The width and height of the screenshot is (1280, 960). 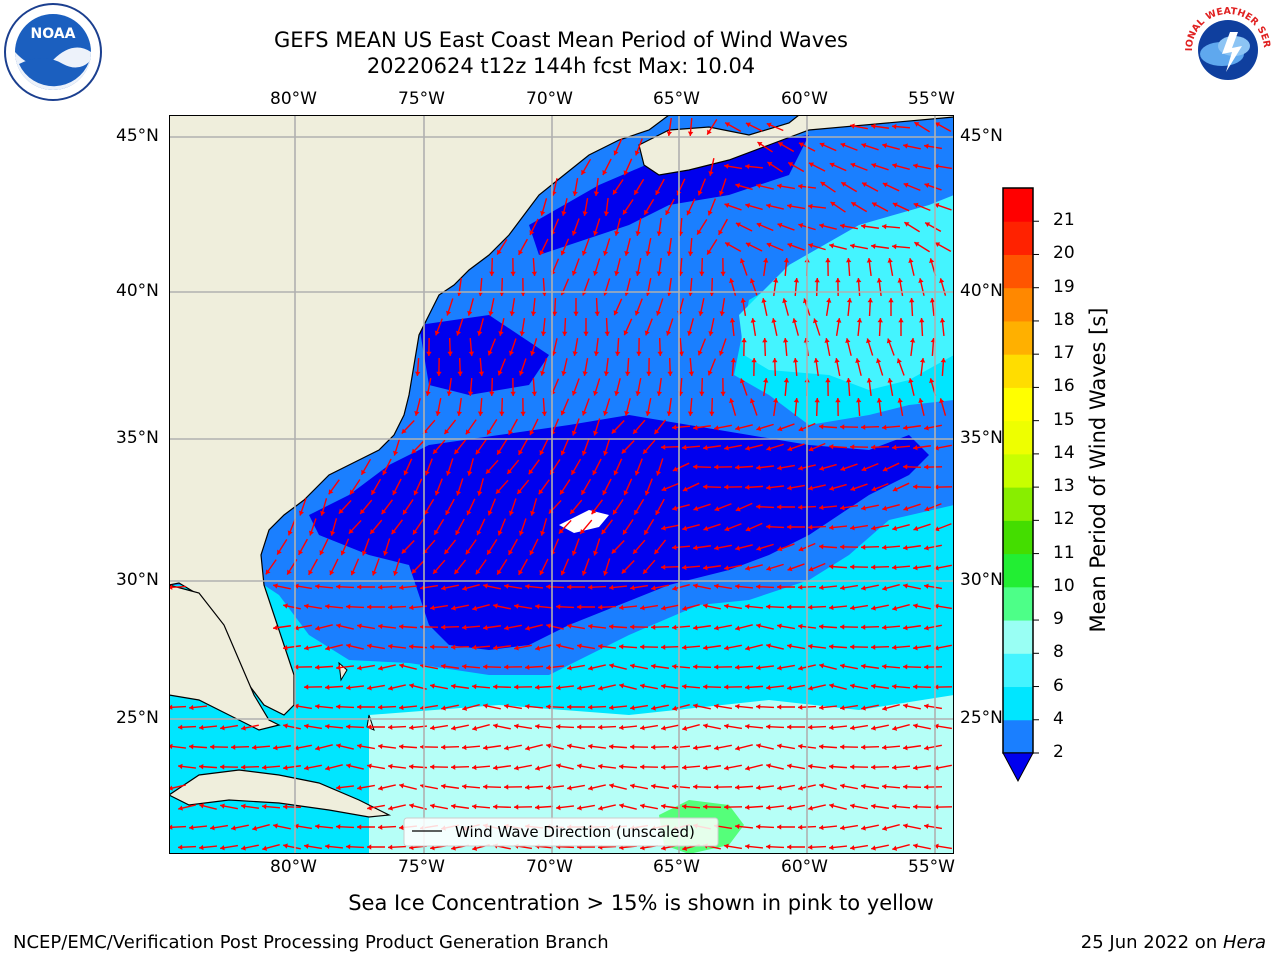 I want to click on ocean-dark-blue-coast, so click(x=484, y=355).